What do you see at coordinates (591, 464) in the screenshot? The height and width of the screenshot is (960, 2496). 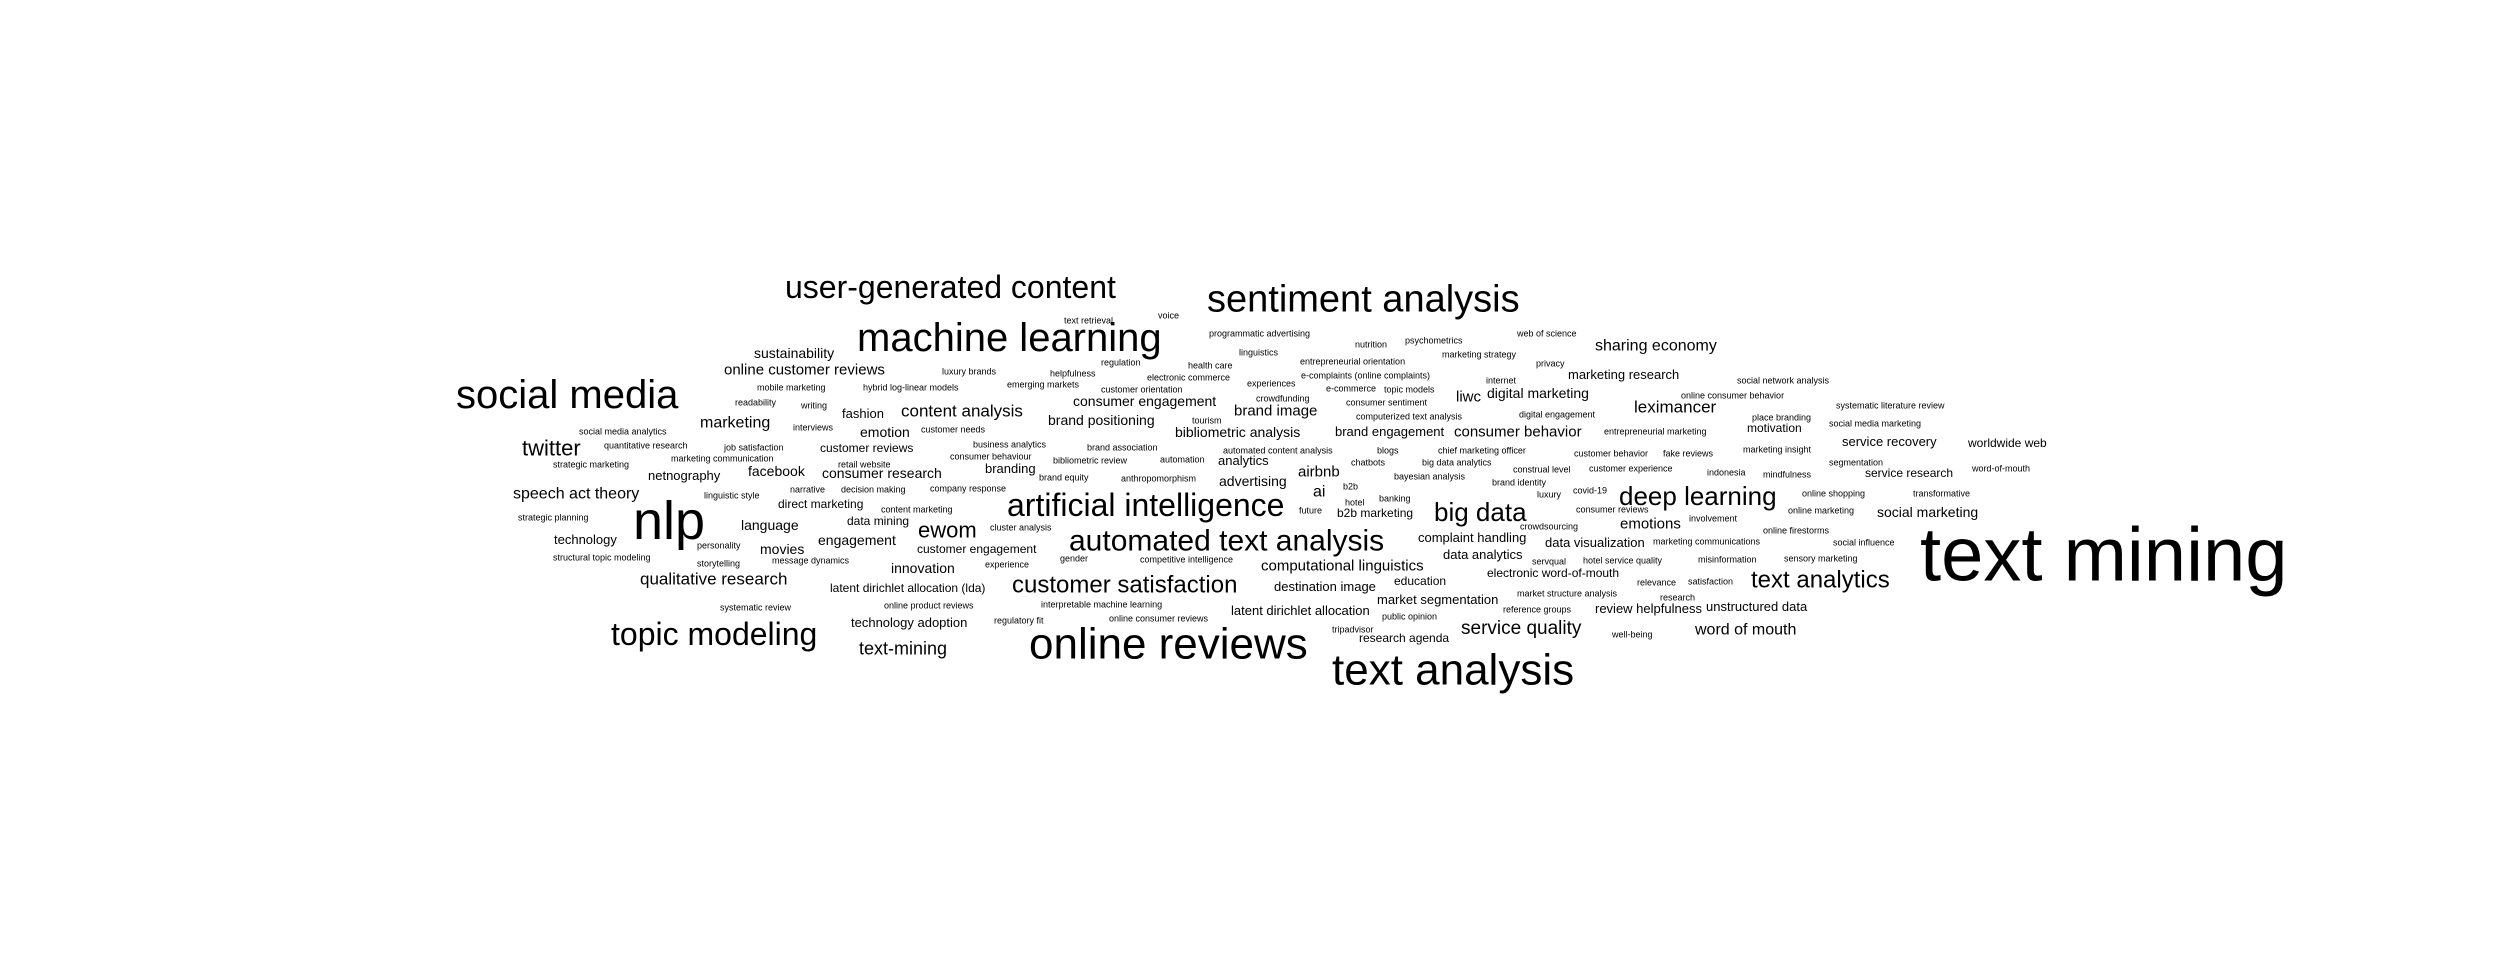 I see `word: strategic marketing` at bounding box center [591, 464].